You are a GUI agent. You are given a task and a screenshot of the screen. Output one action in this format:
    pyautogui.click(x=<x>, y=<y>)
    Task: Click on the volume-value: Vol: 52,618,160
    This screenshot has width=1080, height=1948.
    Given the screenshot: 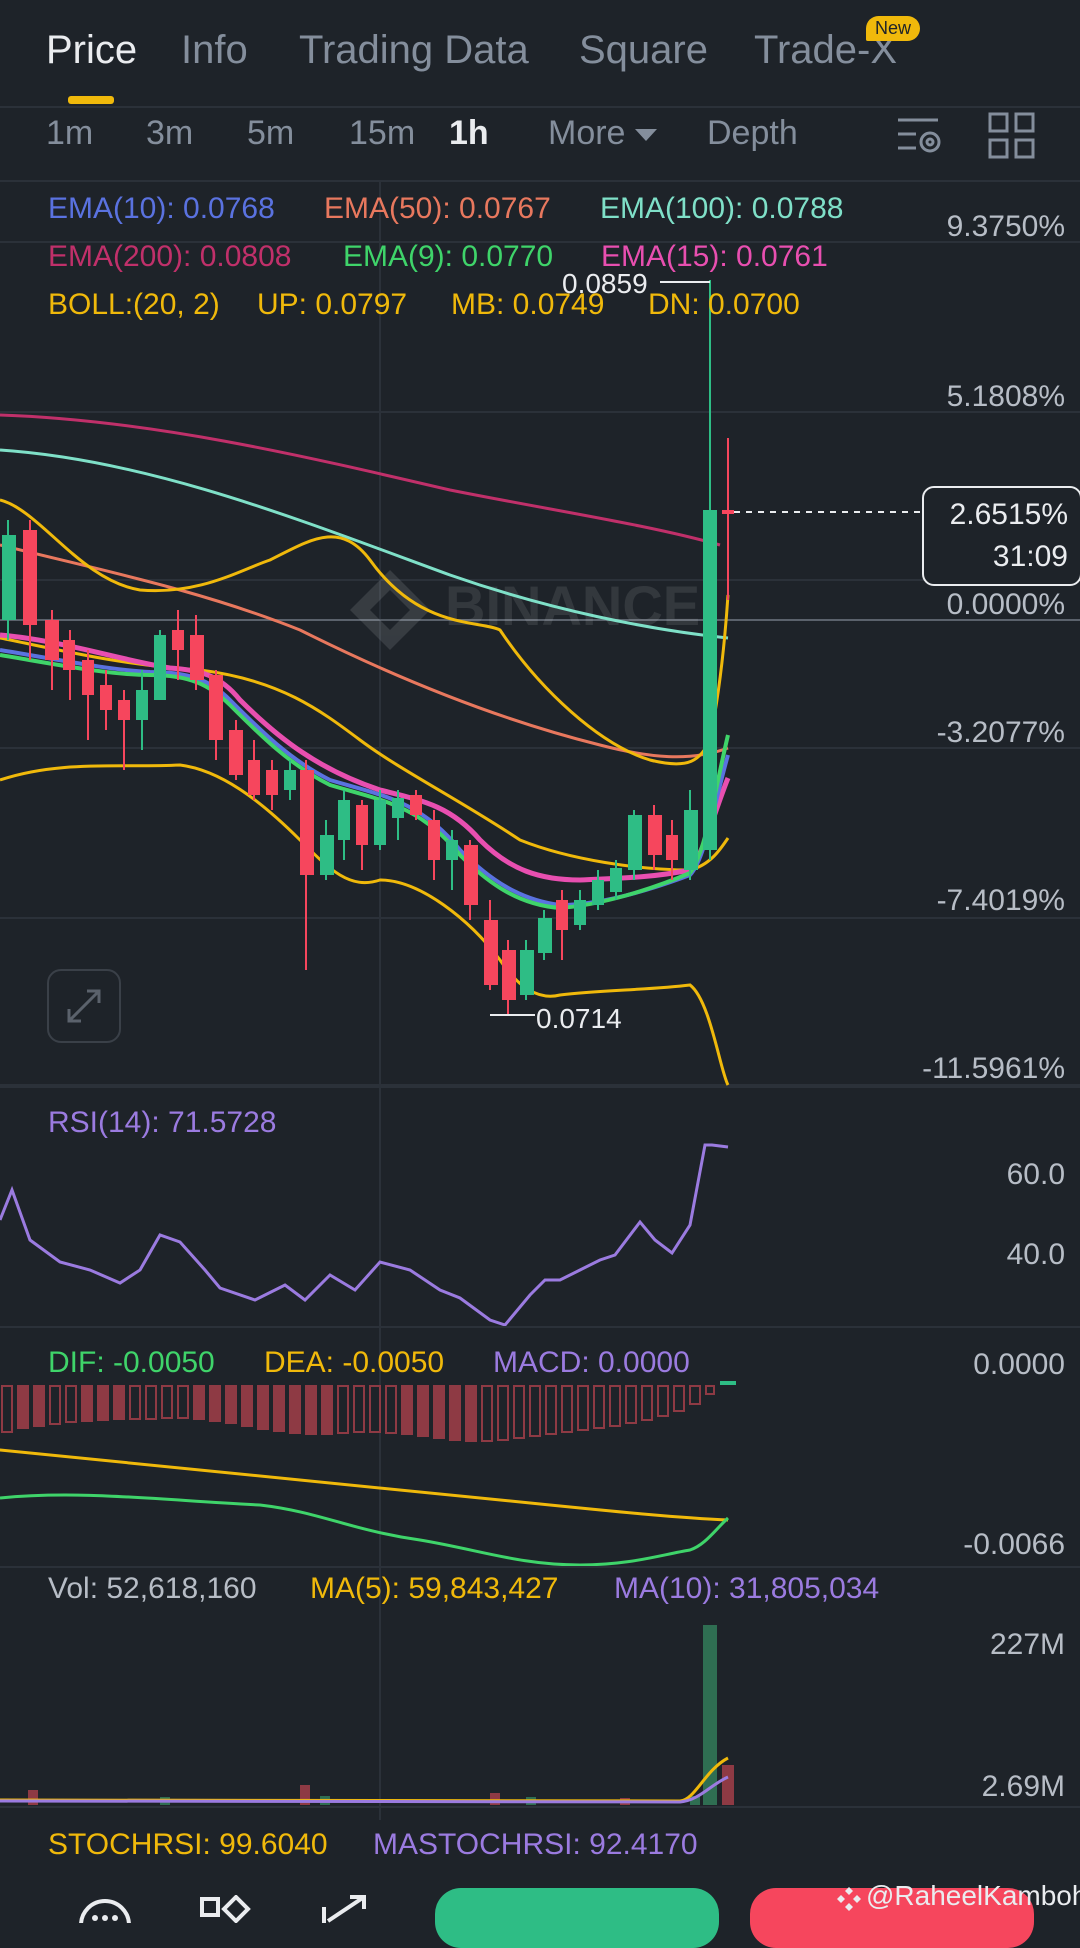 What is the action you would take?
    pyautogui.click(x=152, y=1588)
    